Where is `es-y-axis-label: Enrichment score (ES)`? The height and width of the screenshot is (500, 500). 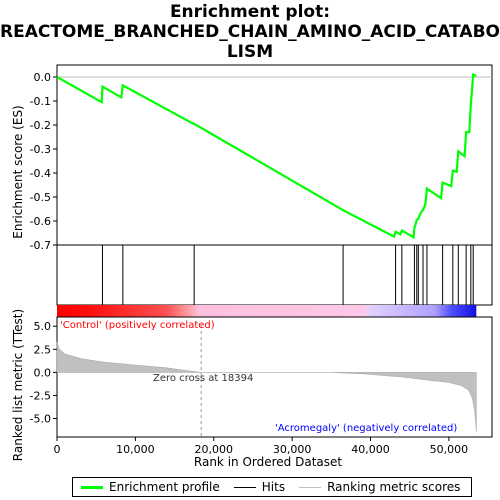 es-y-axis-label: Enrichment score (ES) is located at coordinates (18, 171).